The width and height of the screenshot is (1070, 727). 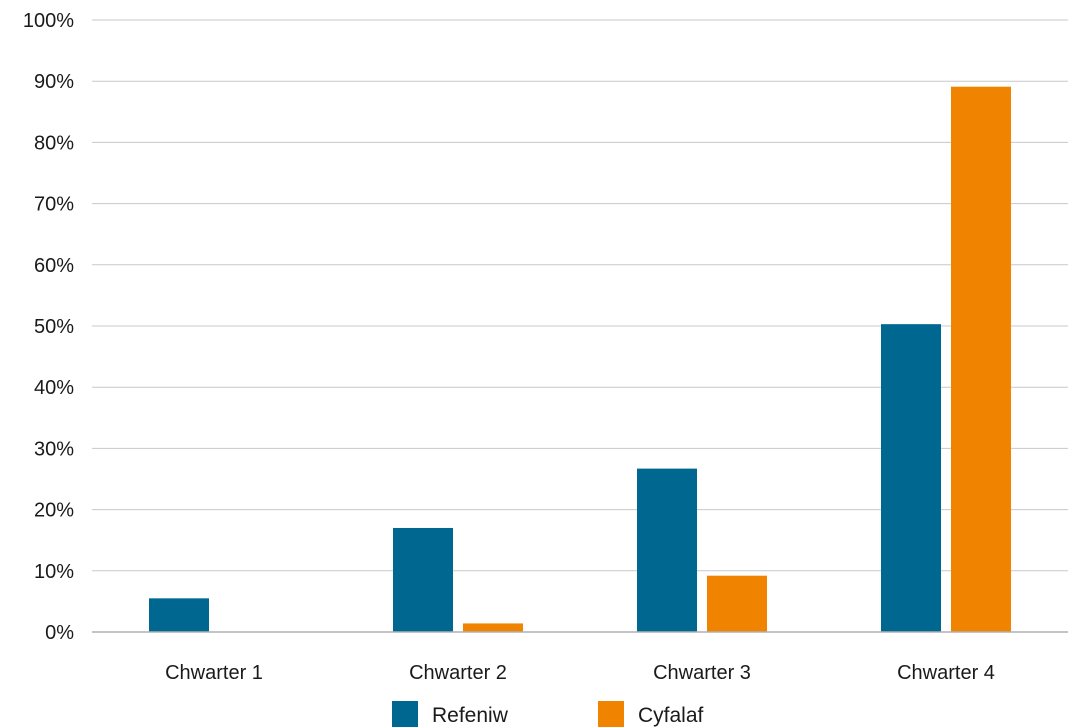 I want to click on x-tick-label: Chwarter 4, so click(x=946, y=673).